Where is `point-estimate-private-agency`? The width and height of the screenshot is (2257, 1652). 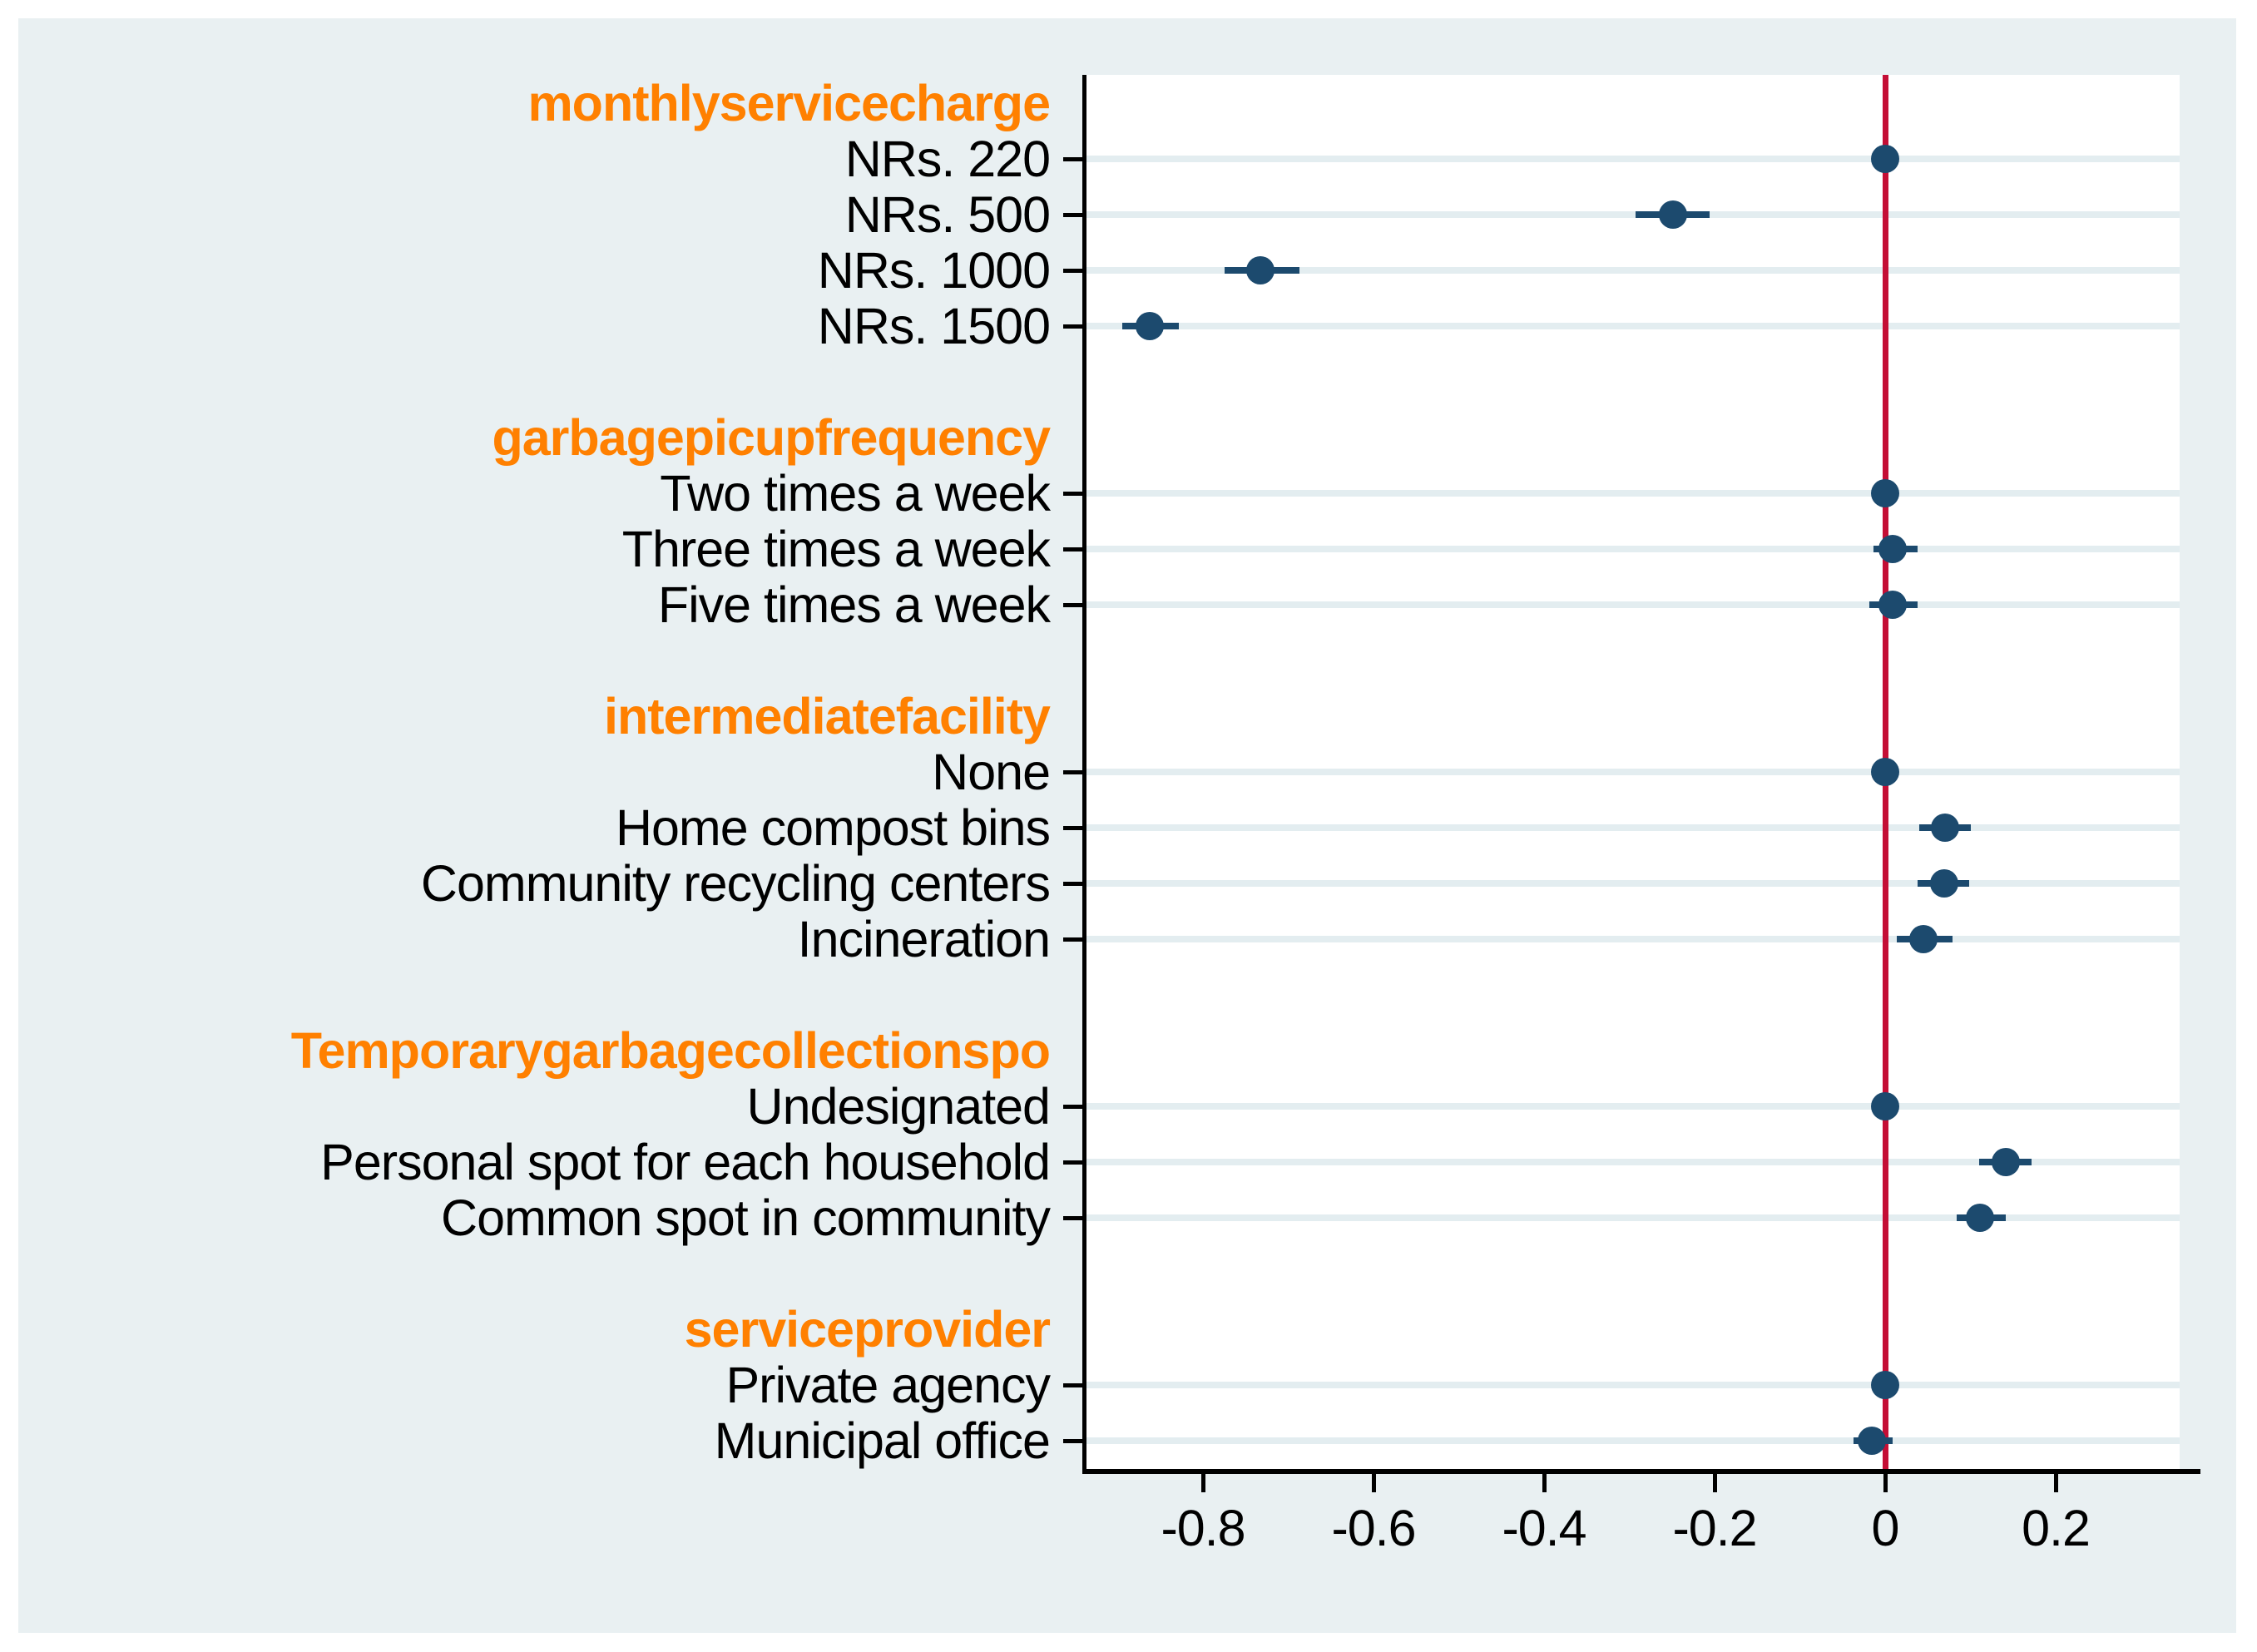
point-estimate-private-agency is located at coordinates (1885, 1385).